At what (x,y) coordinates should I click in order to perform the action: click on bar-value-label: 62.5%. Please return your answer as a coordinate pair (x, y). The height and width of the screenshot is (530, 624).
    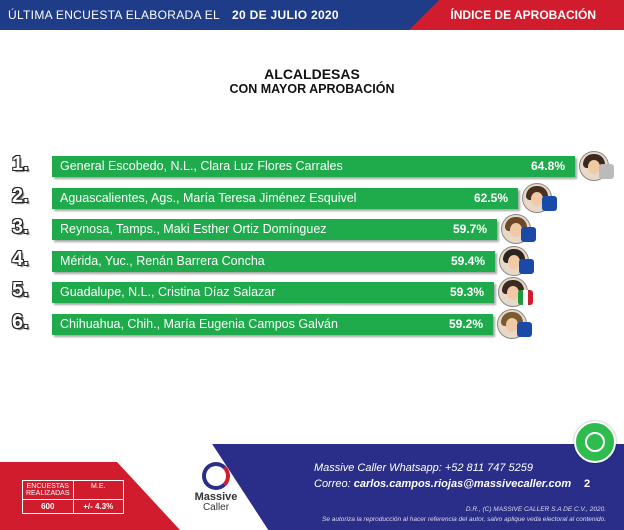
    Looking at the image, I should click on (490, 198).